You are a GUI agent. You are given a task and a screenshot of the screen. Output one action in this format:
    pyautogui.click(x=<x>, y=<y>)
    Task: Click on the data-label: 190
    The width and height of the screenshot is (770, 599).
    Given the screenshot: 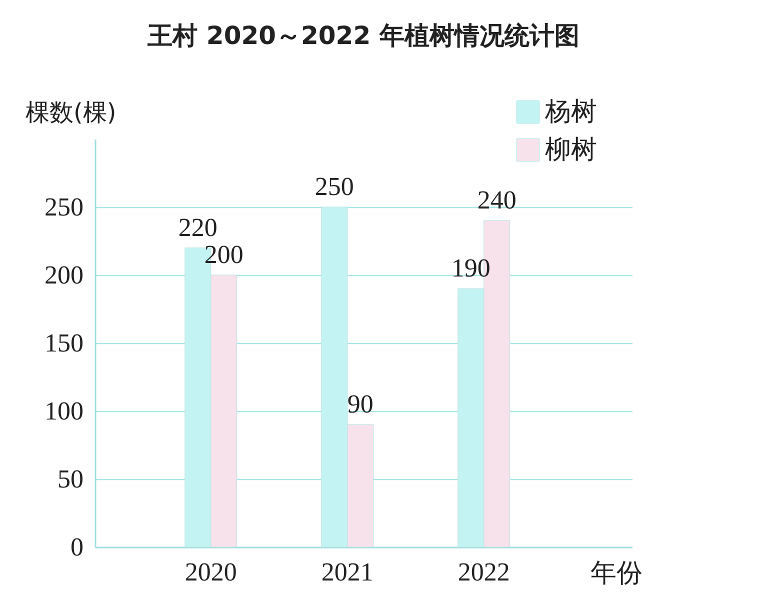 What is the action you would take?
    pyautogui.click(x=470, y=268)
    